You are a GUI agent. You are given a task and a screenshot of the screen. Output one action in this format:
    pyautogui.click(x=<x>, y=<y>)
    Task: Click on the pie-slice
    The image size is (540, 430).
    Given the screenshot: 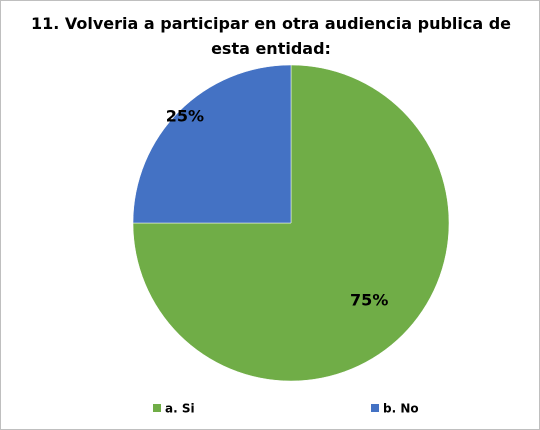 What is the action you would take?
    pyautogui.click(x=212, y=144)
    